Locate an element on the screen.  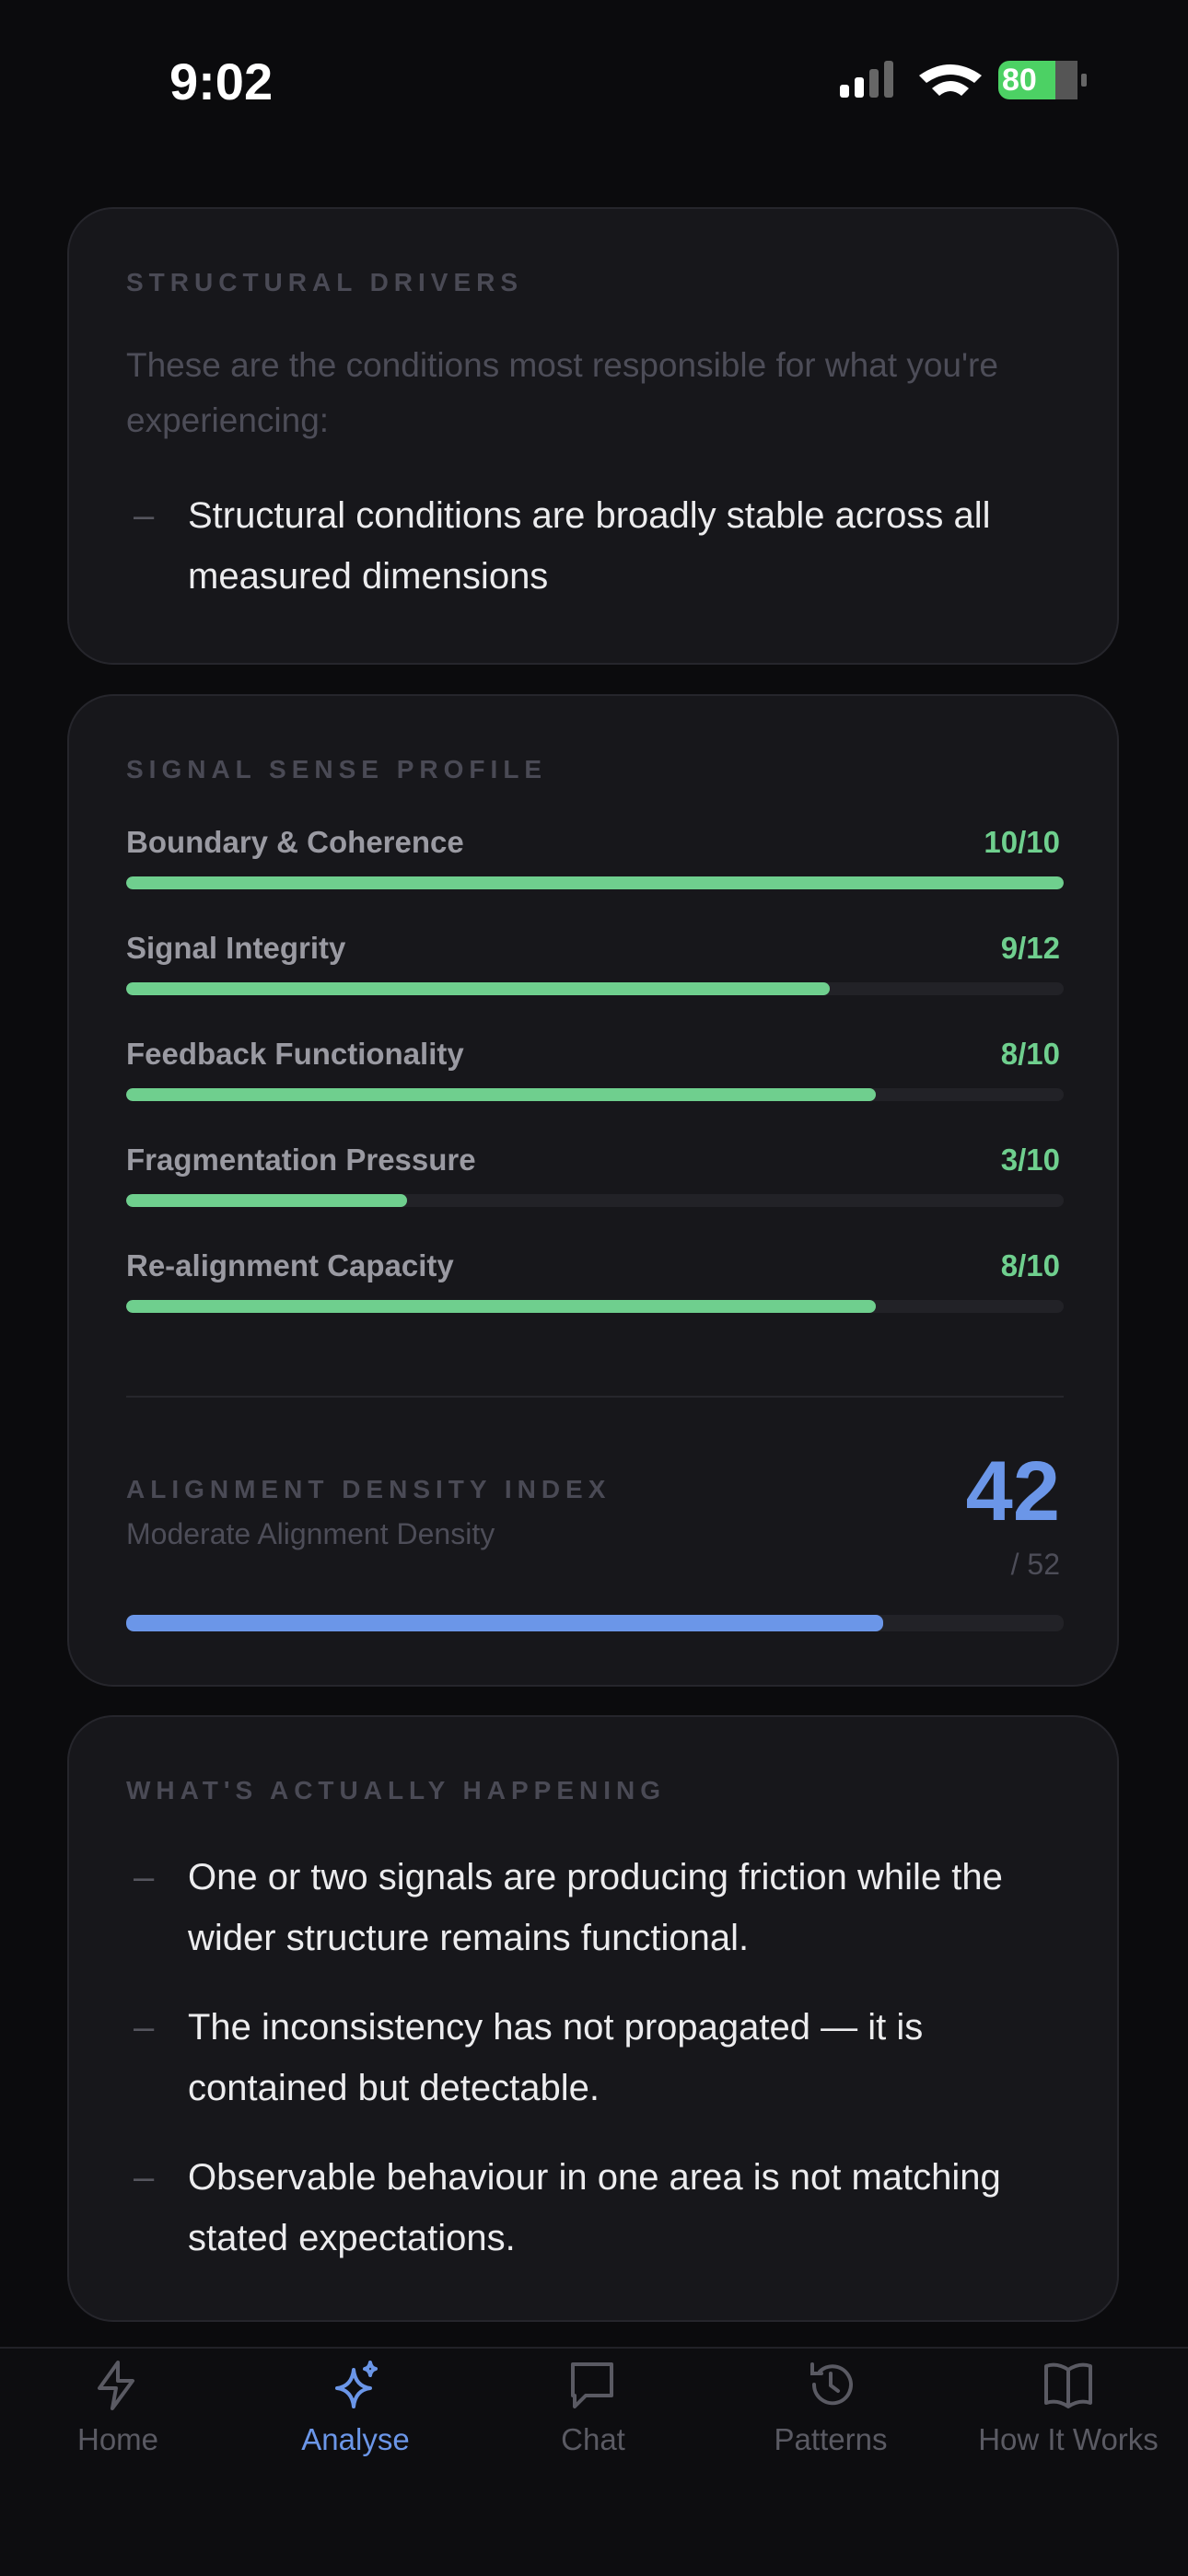
row-label: Fragmentation Pressure is located at coordinates (301, 1160).